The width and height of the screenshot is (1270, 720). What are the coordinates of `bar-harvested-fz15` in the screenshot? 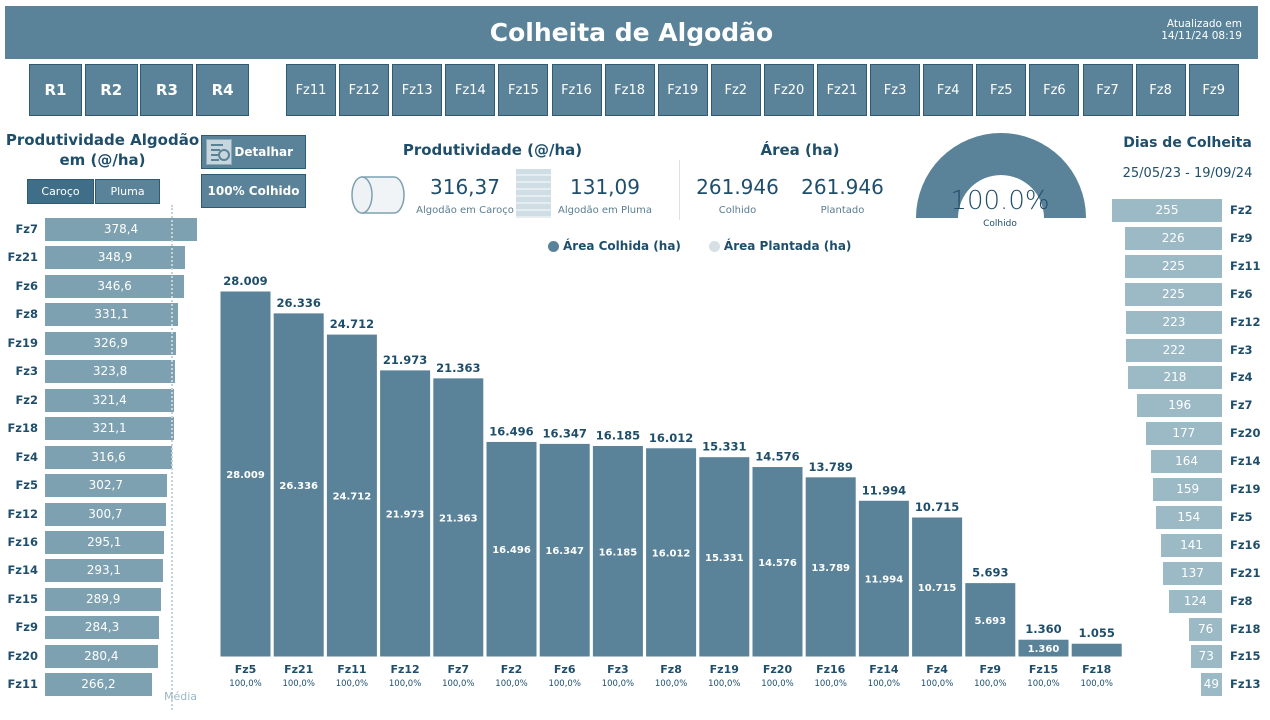 It's located at (1043, 648).